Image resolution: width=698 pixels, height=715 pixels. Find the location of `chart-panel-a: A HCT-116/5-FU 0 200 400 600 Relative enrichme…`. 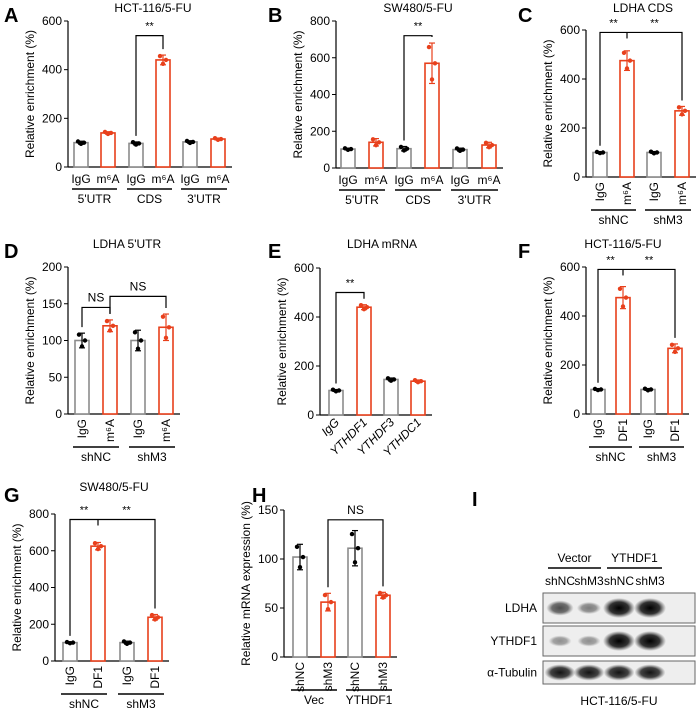

chart-panel-a: A HCT-116/5-FU 0 200 400 600 Relative enrichme… is located at coordinates (118, 103).